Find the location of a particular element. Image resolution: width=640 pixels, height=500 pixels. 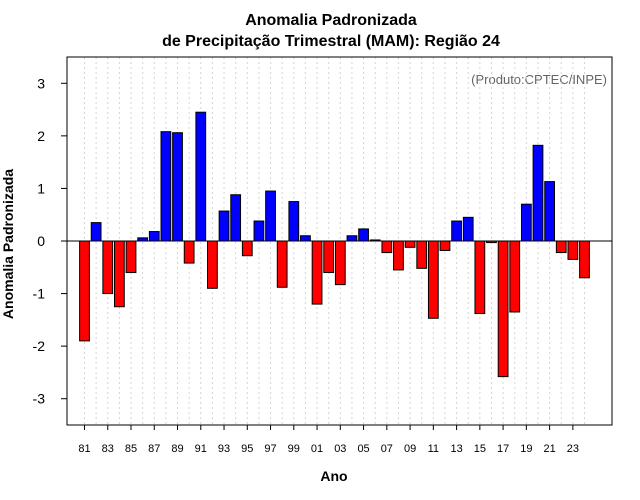

x-tick-label: 95 is located at coordinates (247, 449).